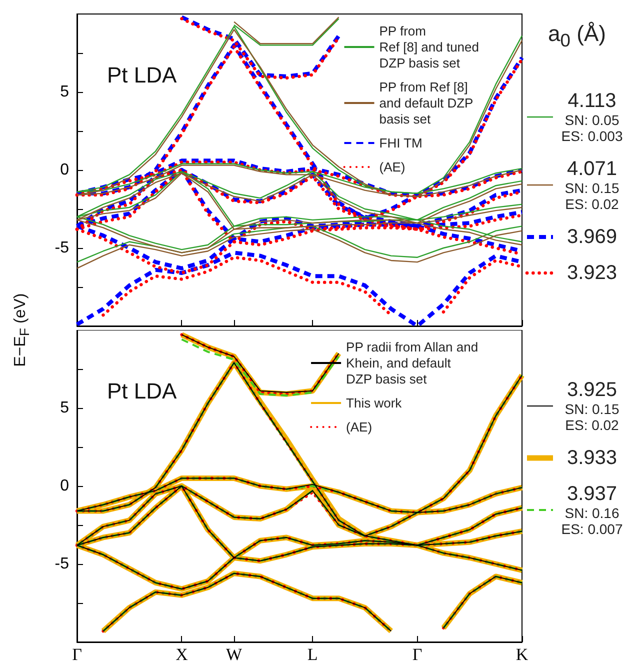 This screenshot has width=629, height=663. Describe the element at coordinates (412, 363) in the screenshot. I see `legend-label: PP radii from Allan and Khein, and default DZP basis set` at that location.